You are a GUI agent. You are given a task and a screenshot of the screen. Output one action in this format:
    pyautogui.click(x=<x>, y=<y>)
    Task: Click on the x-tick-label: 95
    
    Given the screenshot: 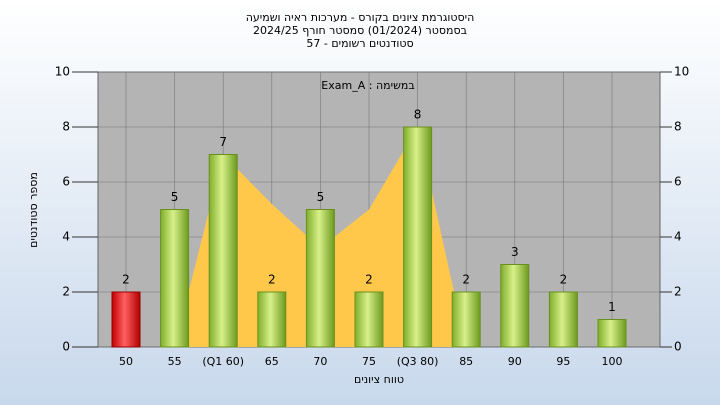 What is the action you would take?
    pyautogui.click(x=563, y=361)
    